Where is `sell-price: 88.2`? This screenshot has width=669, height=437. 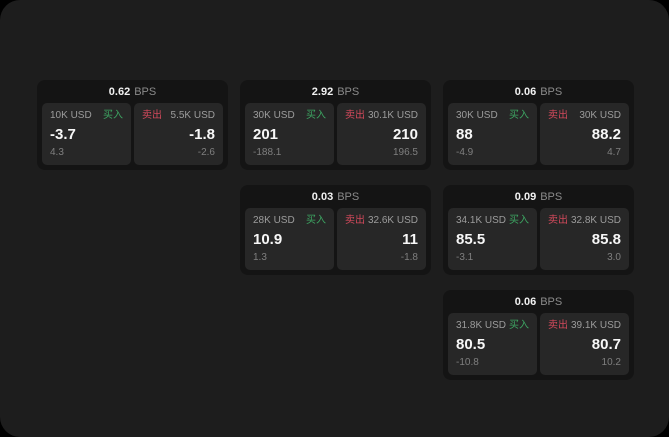
sell-price: 88.2 is located at coordinates (606, 134).